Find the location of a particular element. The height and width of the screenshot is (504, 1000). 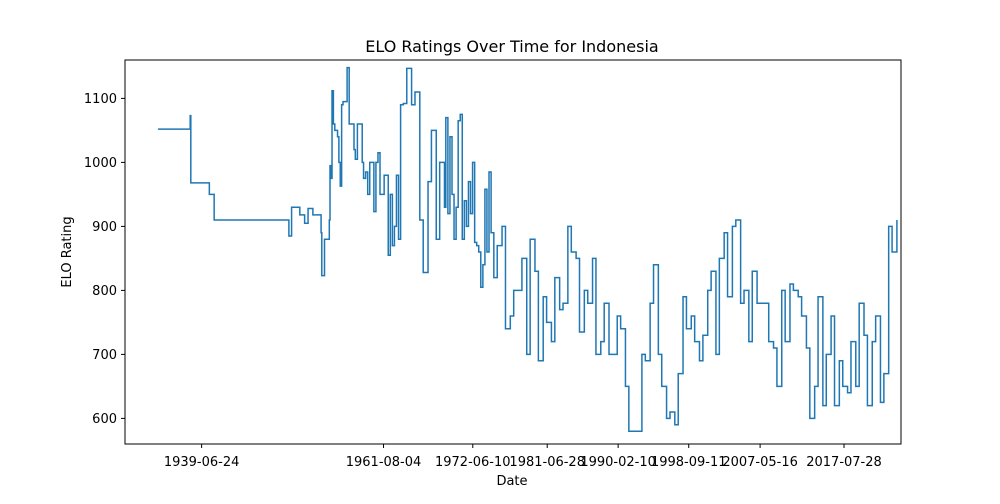

x-tick-label: 2017-07-28 is located at coordinates (844, 462).